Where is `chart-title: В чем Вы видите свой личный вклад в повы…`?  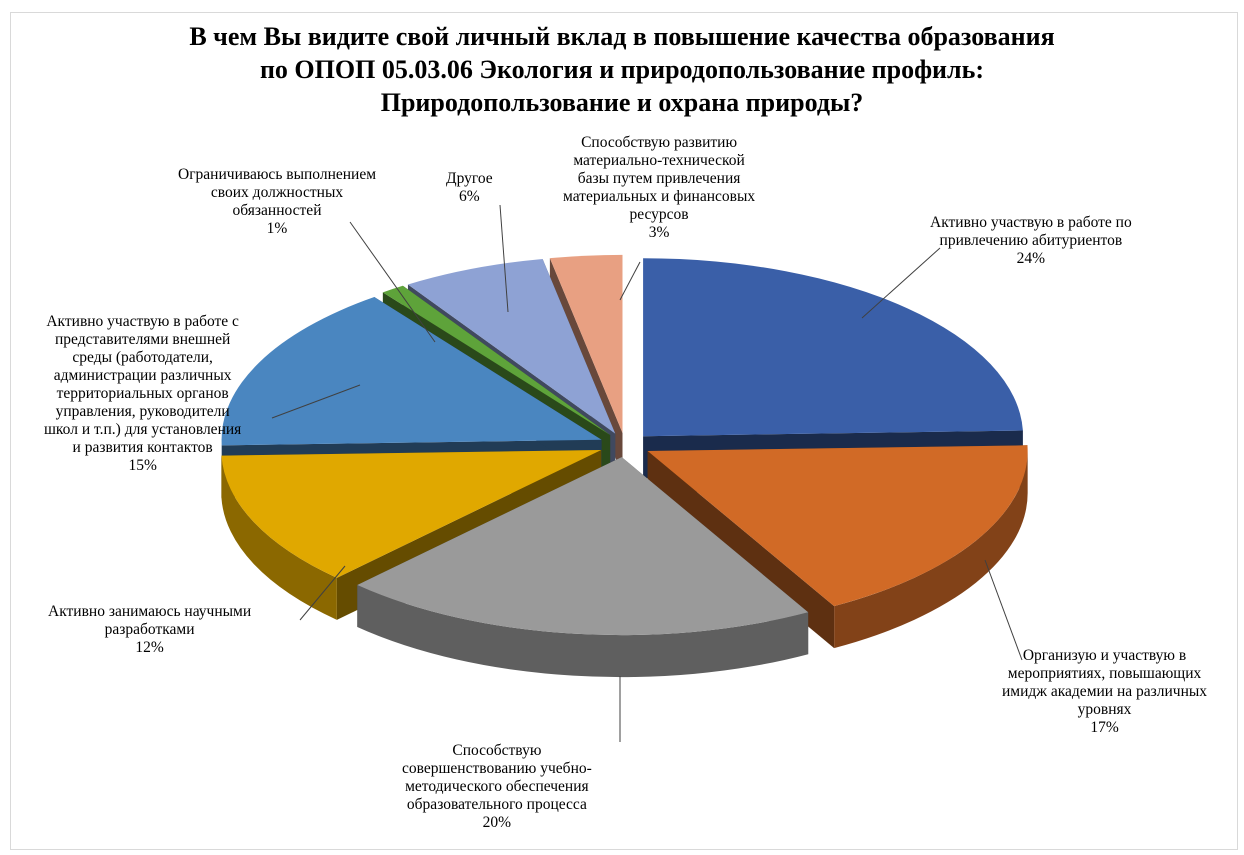
chart-title: В чем Вы видите свой личный вклад в повы… is located at coordinates (622, 69).